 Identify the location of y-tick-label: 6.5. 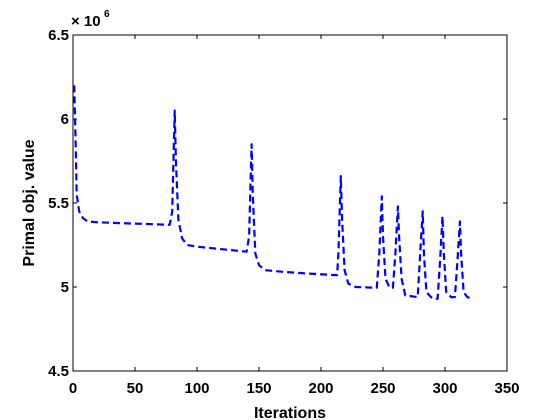
(58, 35).